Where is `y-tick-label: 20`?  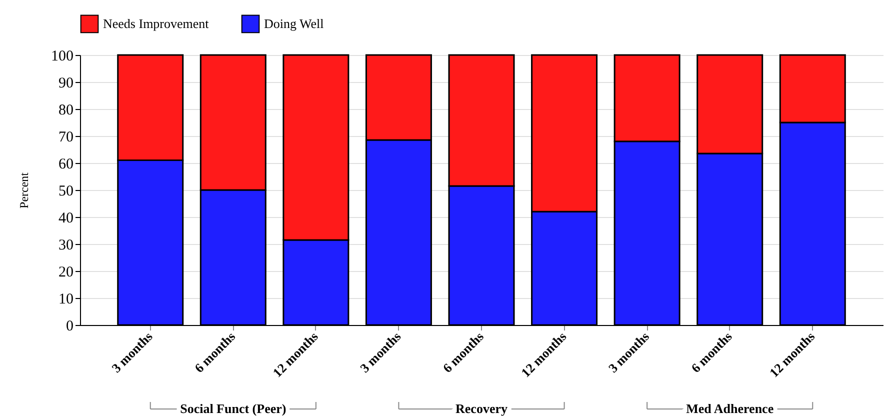 y-tick-label: 20 is located at coordinates (66, 272).